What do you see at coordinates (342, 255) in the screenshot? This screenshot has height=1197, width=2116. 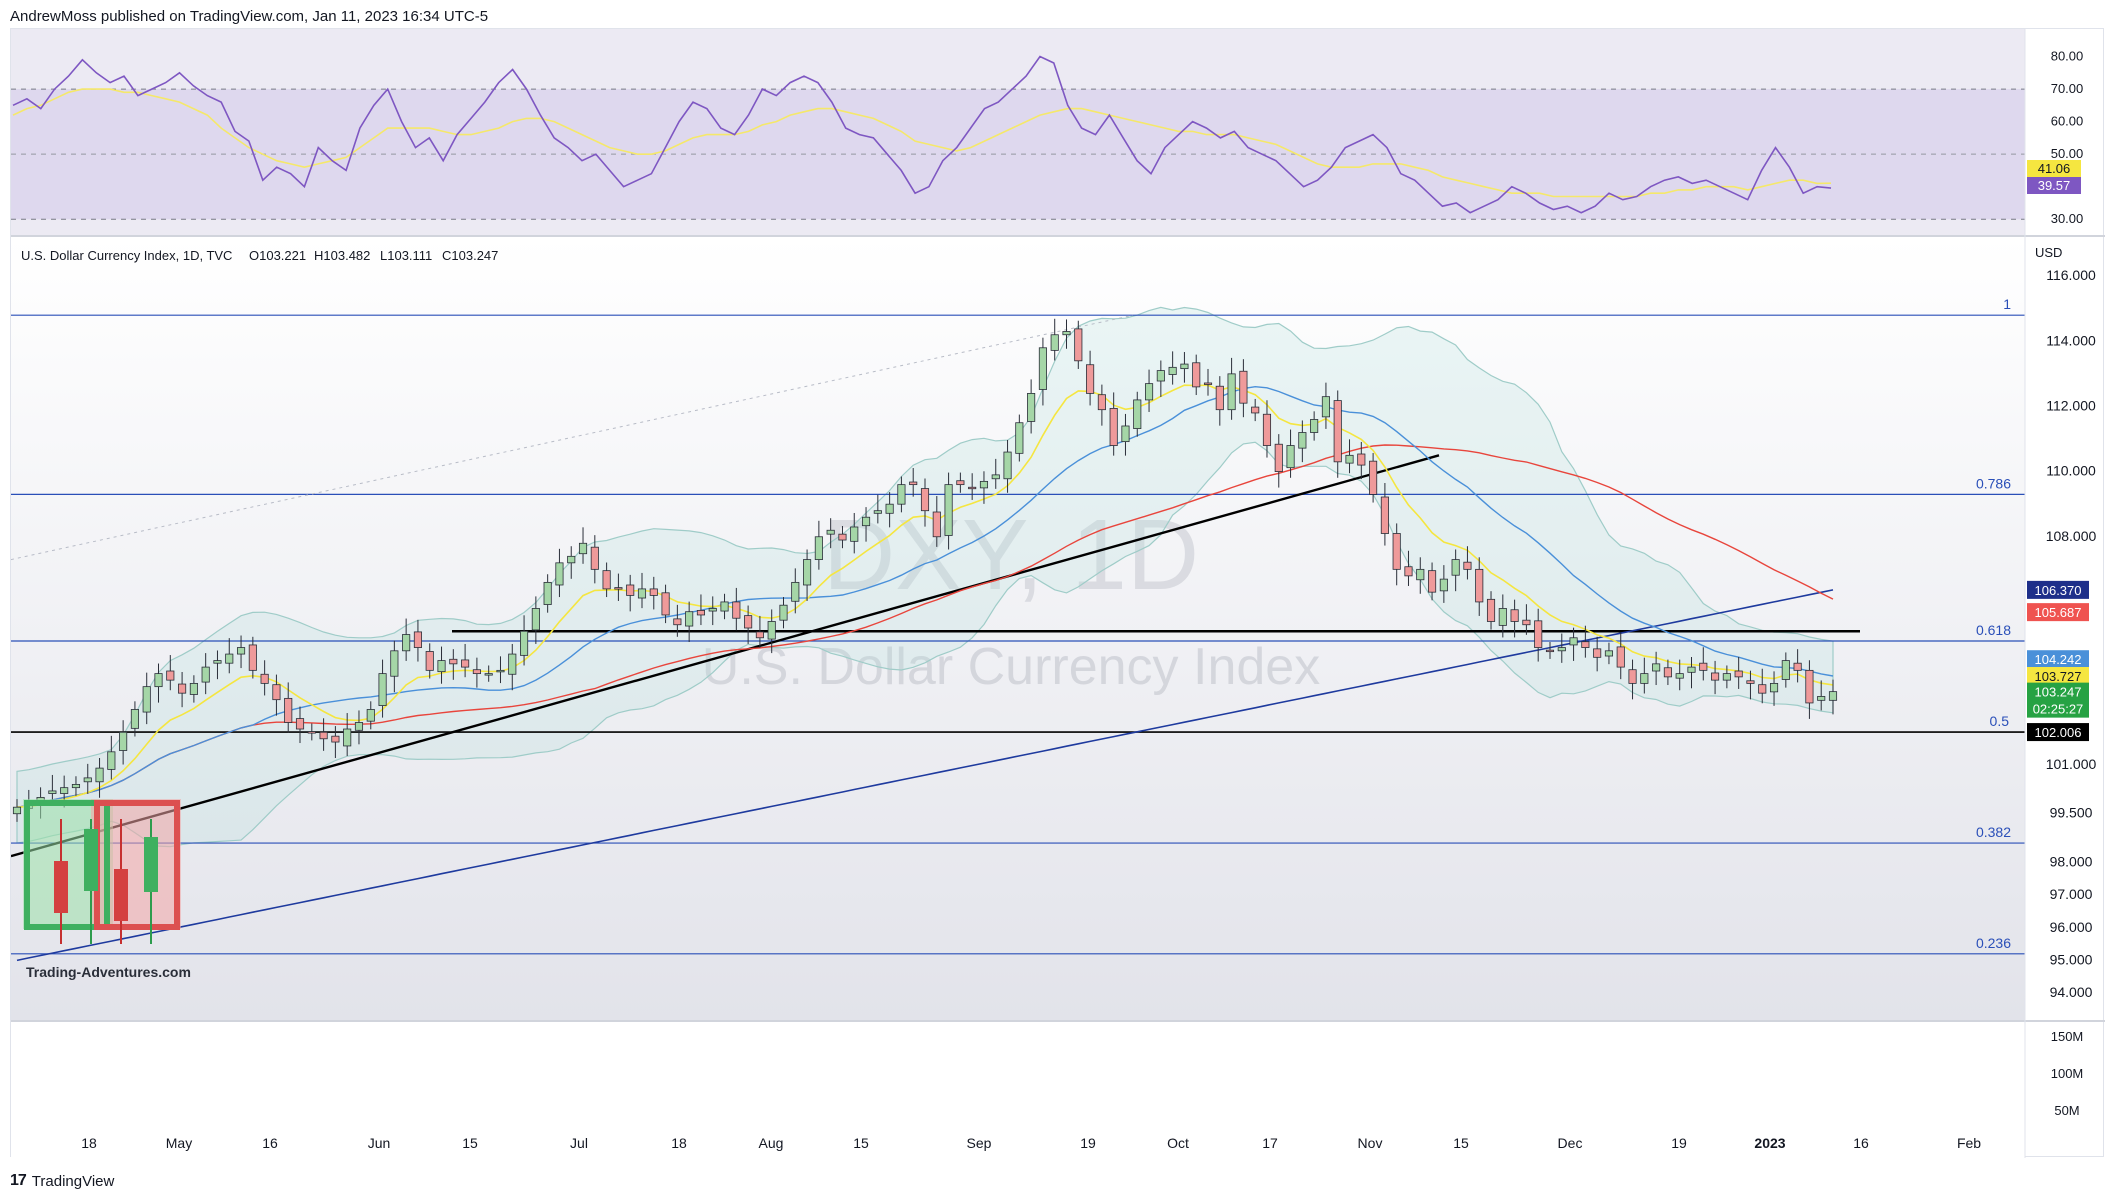 I see `legend-high: H103.482` at bounding box center [342, 255].